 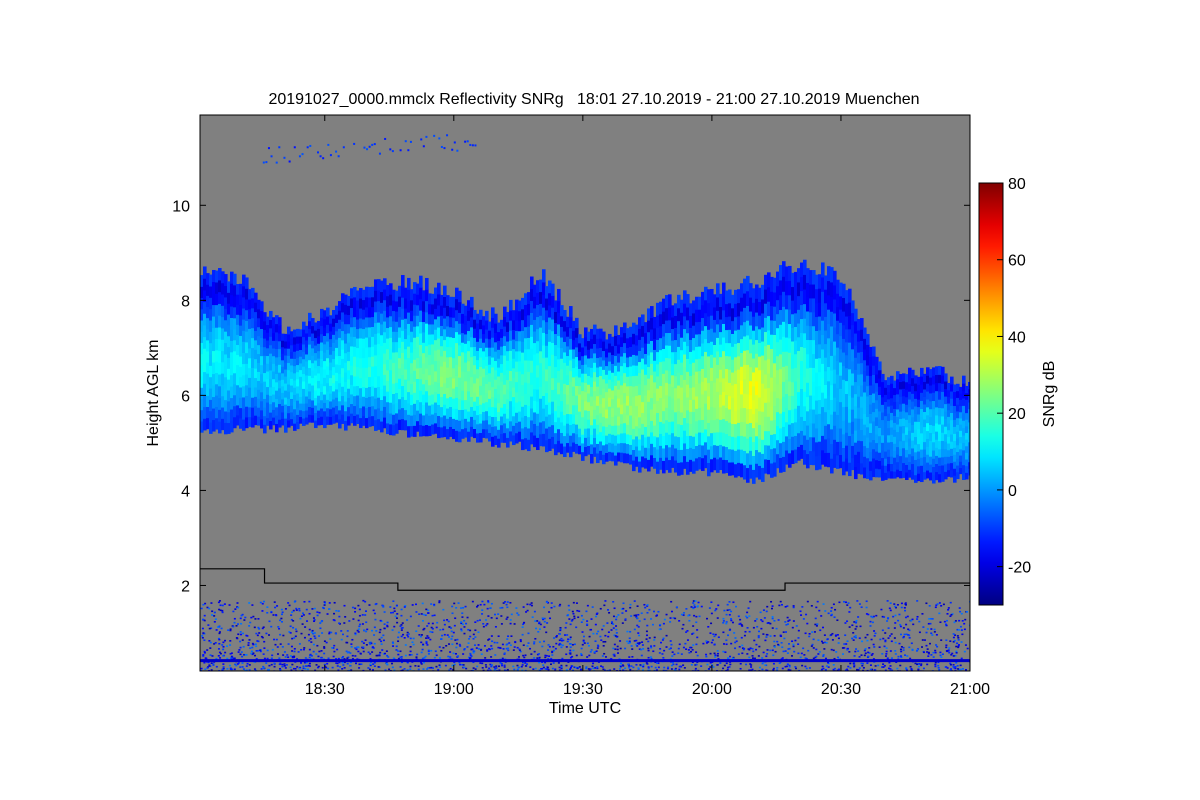 What do you see at coordinates (583, 689) in the screenshot?
I see `x-tick-label: 19:30` at bounding box center [583, 689].